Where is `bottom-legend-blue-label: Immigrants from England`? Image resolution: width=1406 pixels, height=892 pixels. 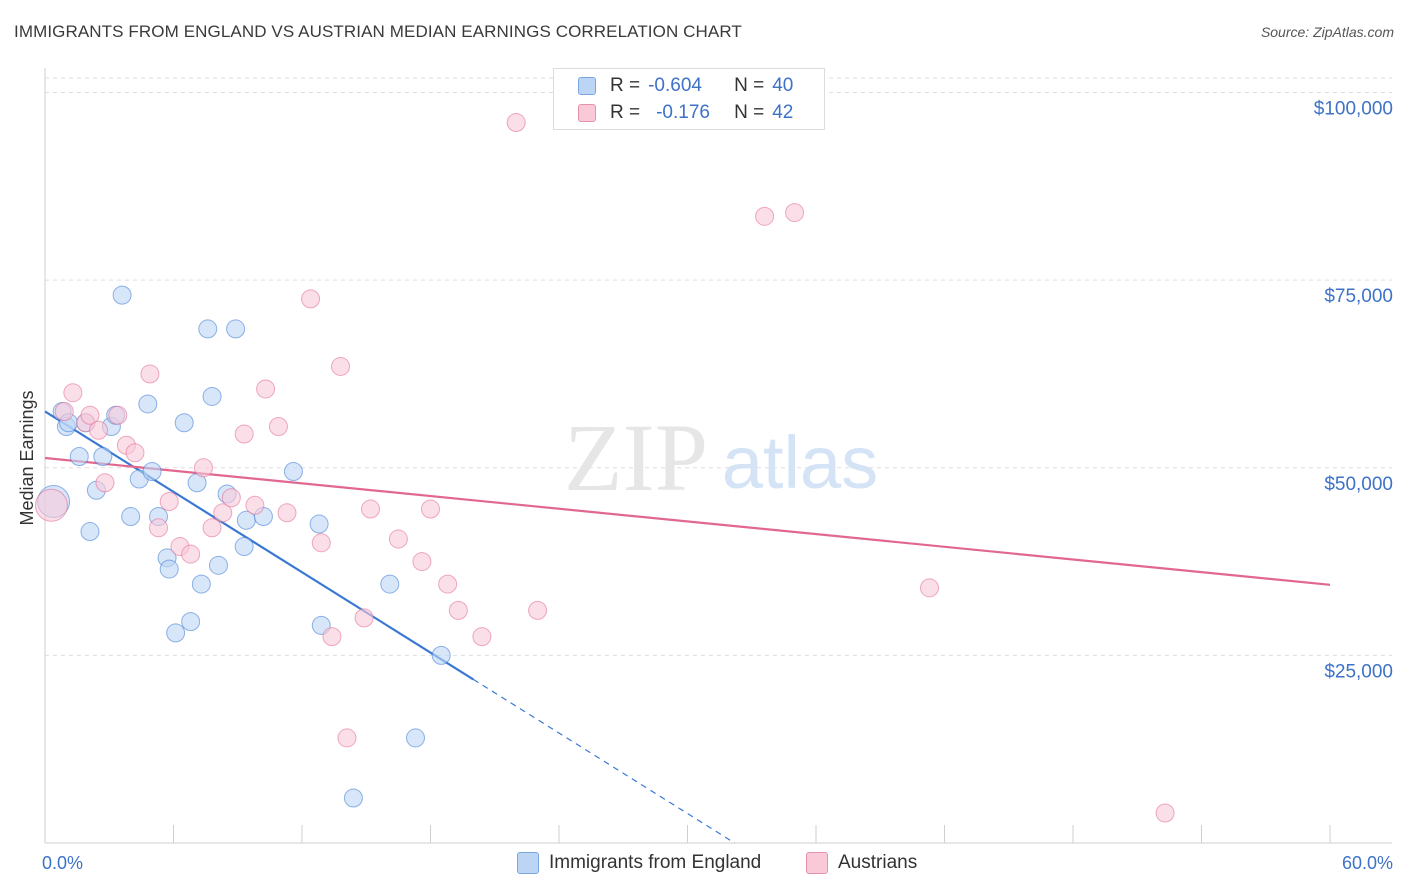
bottom-legend-blue-label: Immigrants from England is located at coordinates (655, 862).